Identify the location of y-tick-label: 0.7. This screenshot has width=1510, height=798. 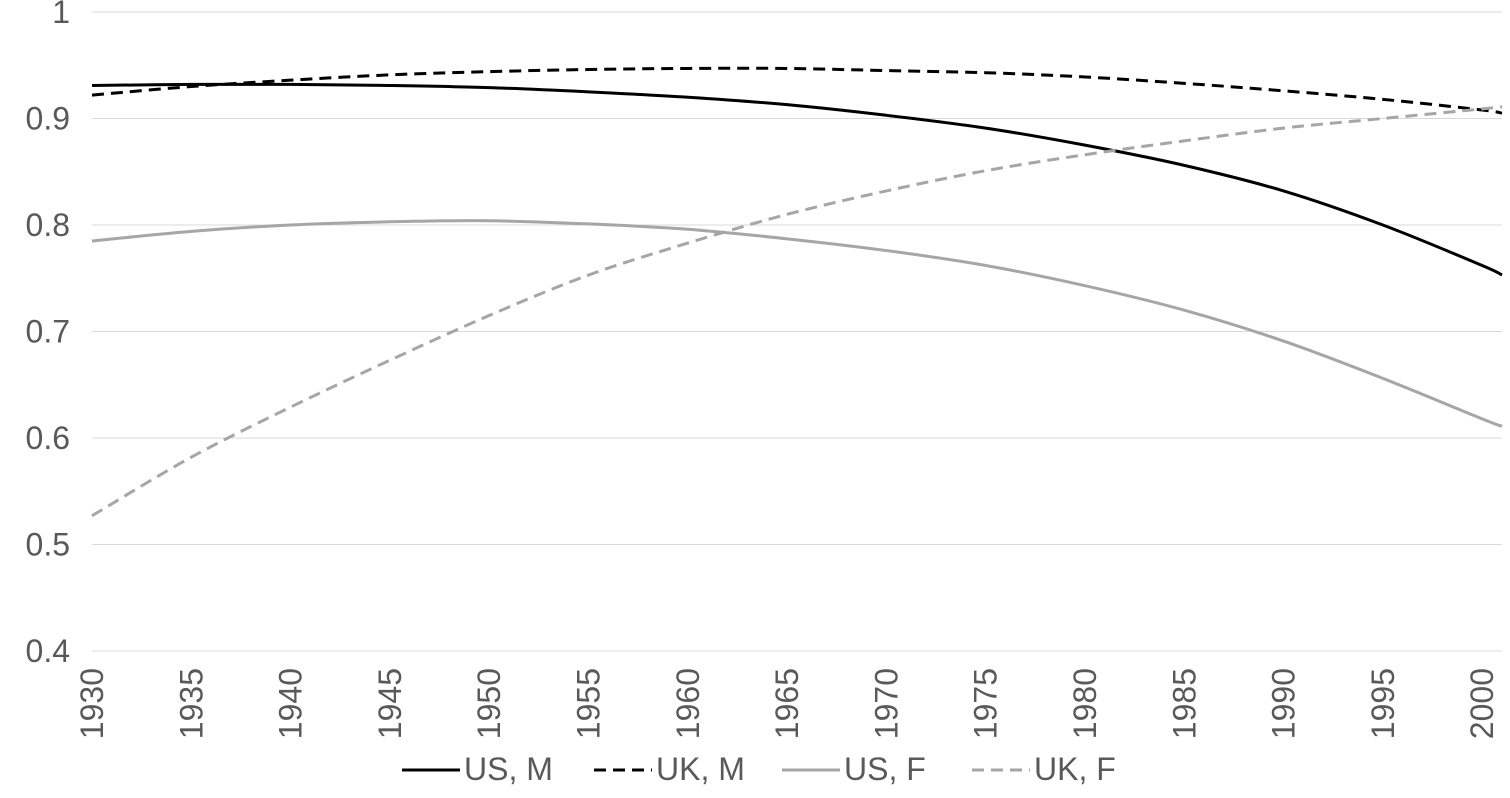
(48, 332).